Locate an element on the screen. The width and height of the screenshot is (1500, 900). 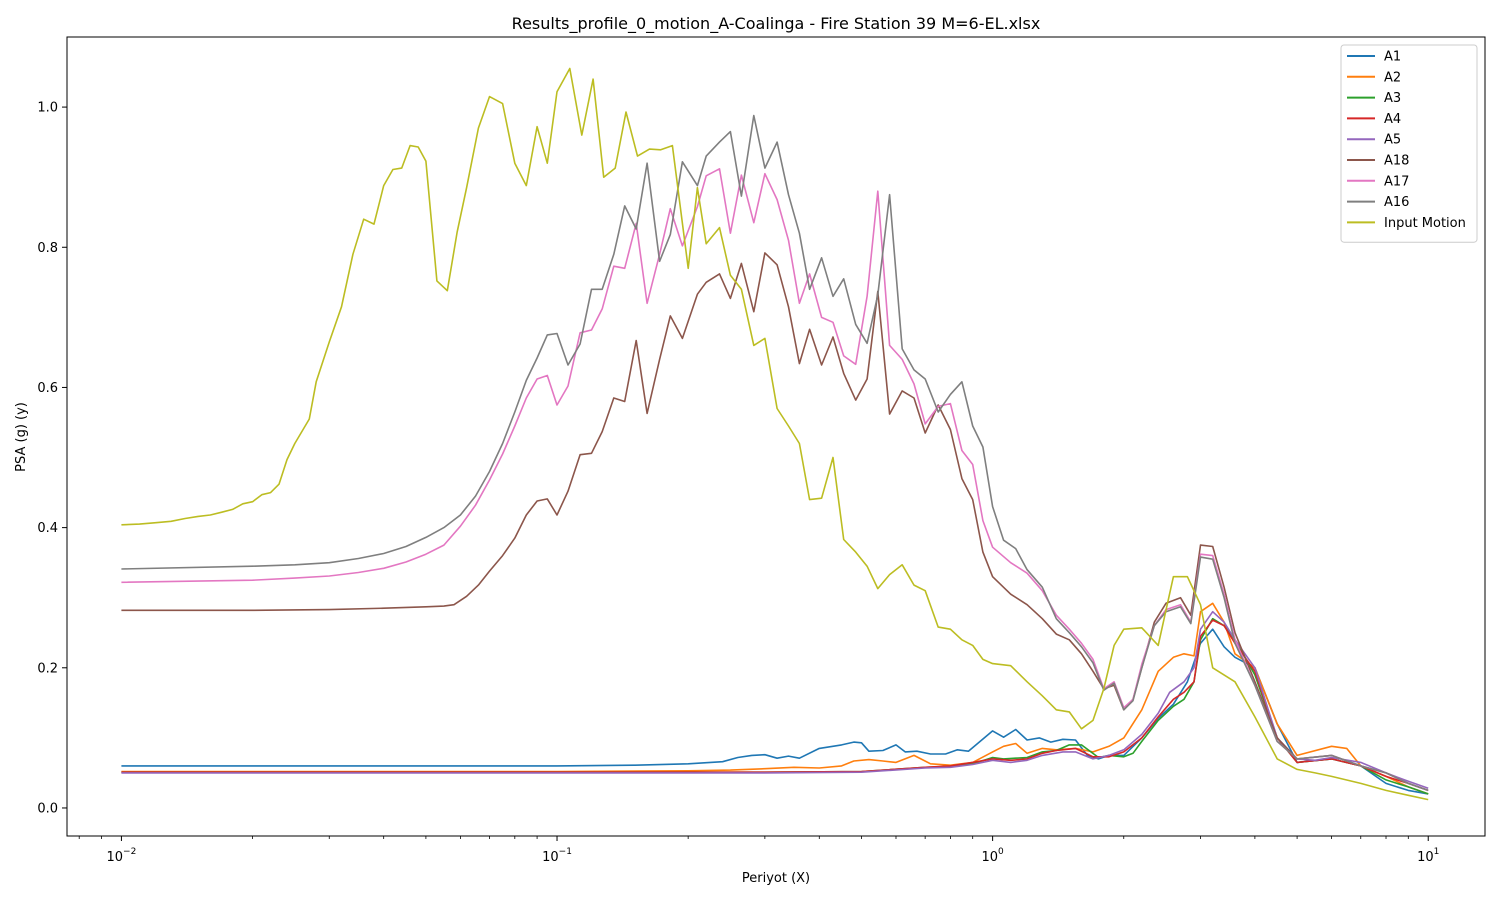
legend-label: A18 is located at coordinates (1396, 161).